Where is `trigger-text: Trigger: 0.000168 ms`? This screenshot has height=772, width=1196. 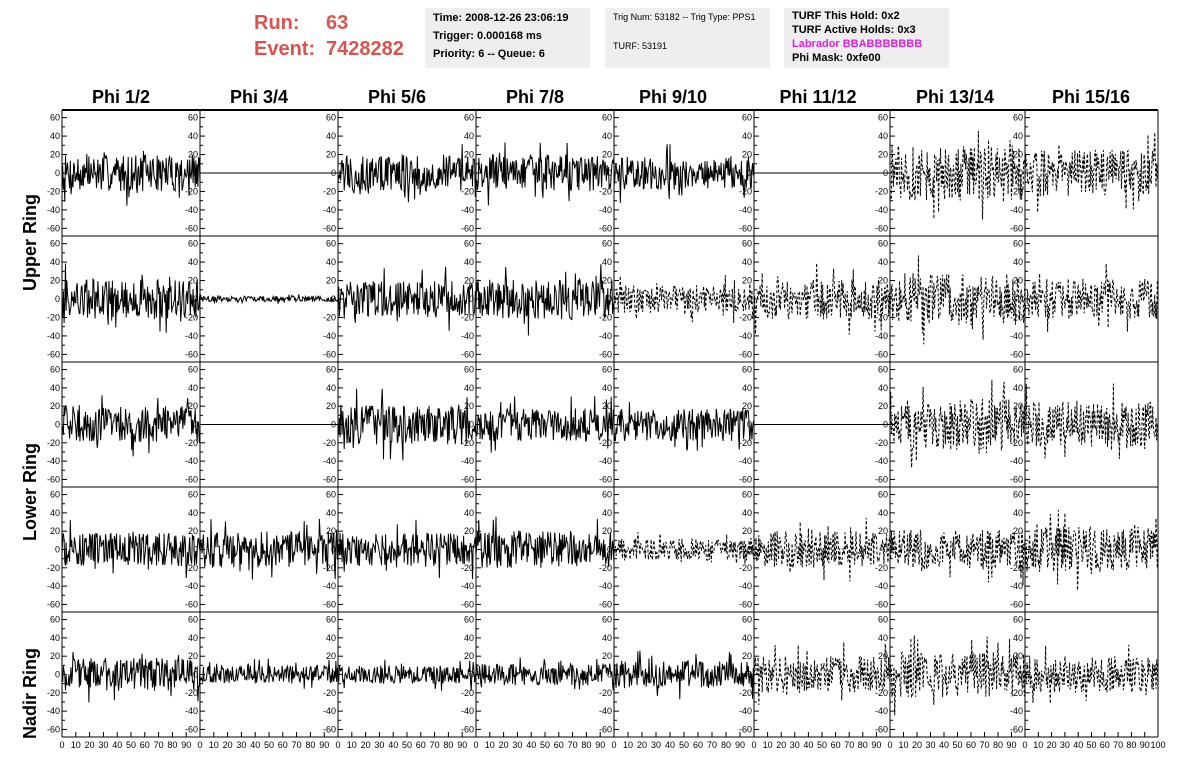
trigger-text: Trigger: 0.000168 ms is located at coordinates (487, 36).